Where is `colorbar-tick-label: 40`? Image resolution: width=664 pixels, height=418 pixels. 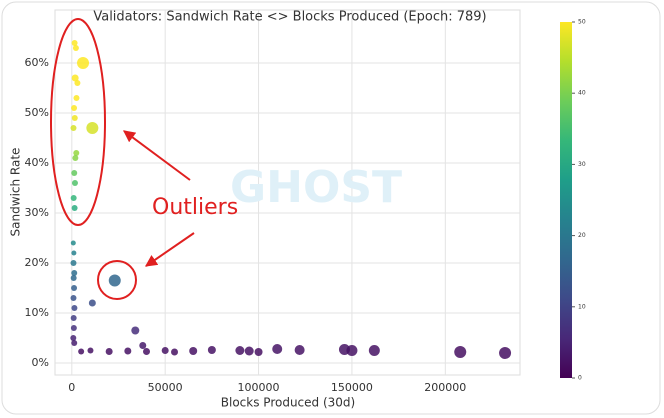 colorbar-tick-label: 40 is located at coordinates (582, 93).